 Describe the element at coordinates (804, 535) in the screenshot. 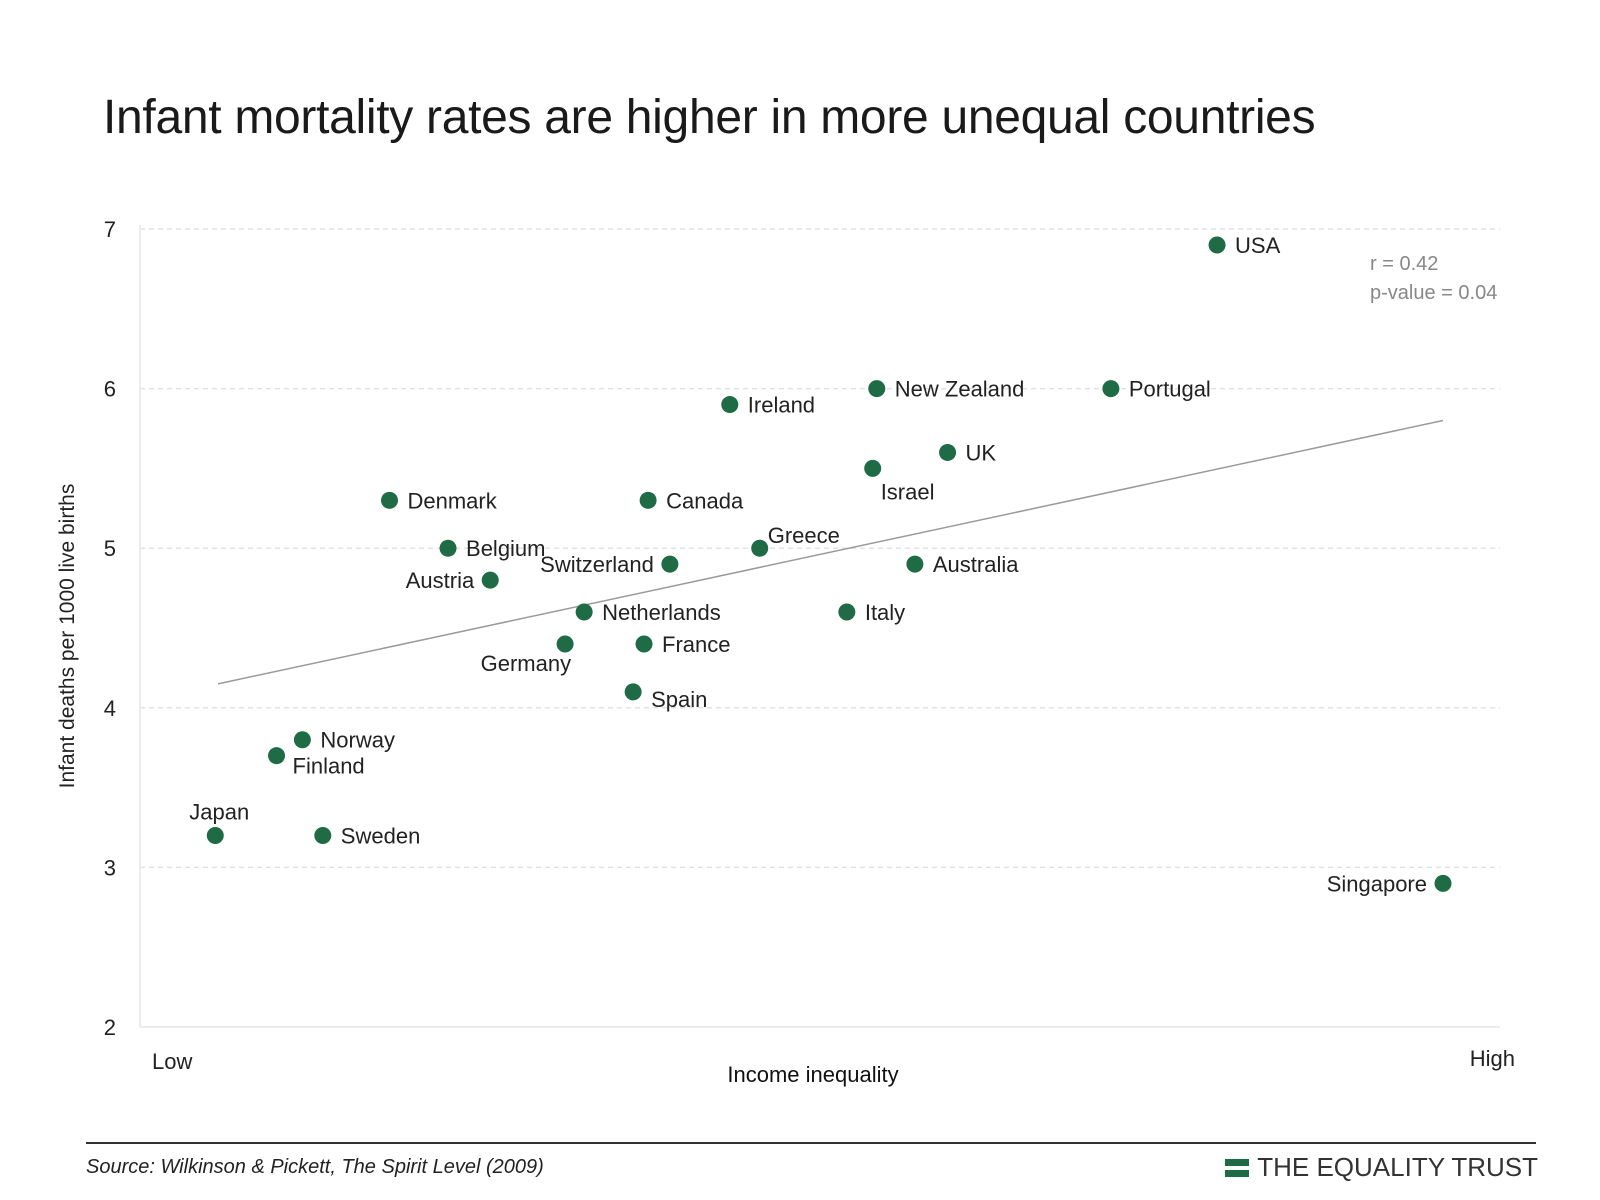

I see `label-greece: Greece` at that location.